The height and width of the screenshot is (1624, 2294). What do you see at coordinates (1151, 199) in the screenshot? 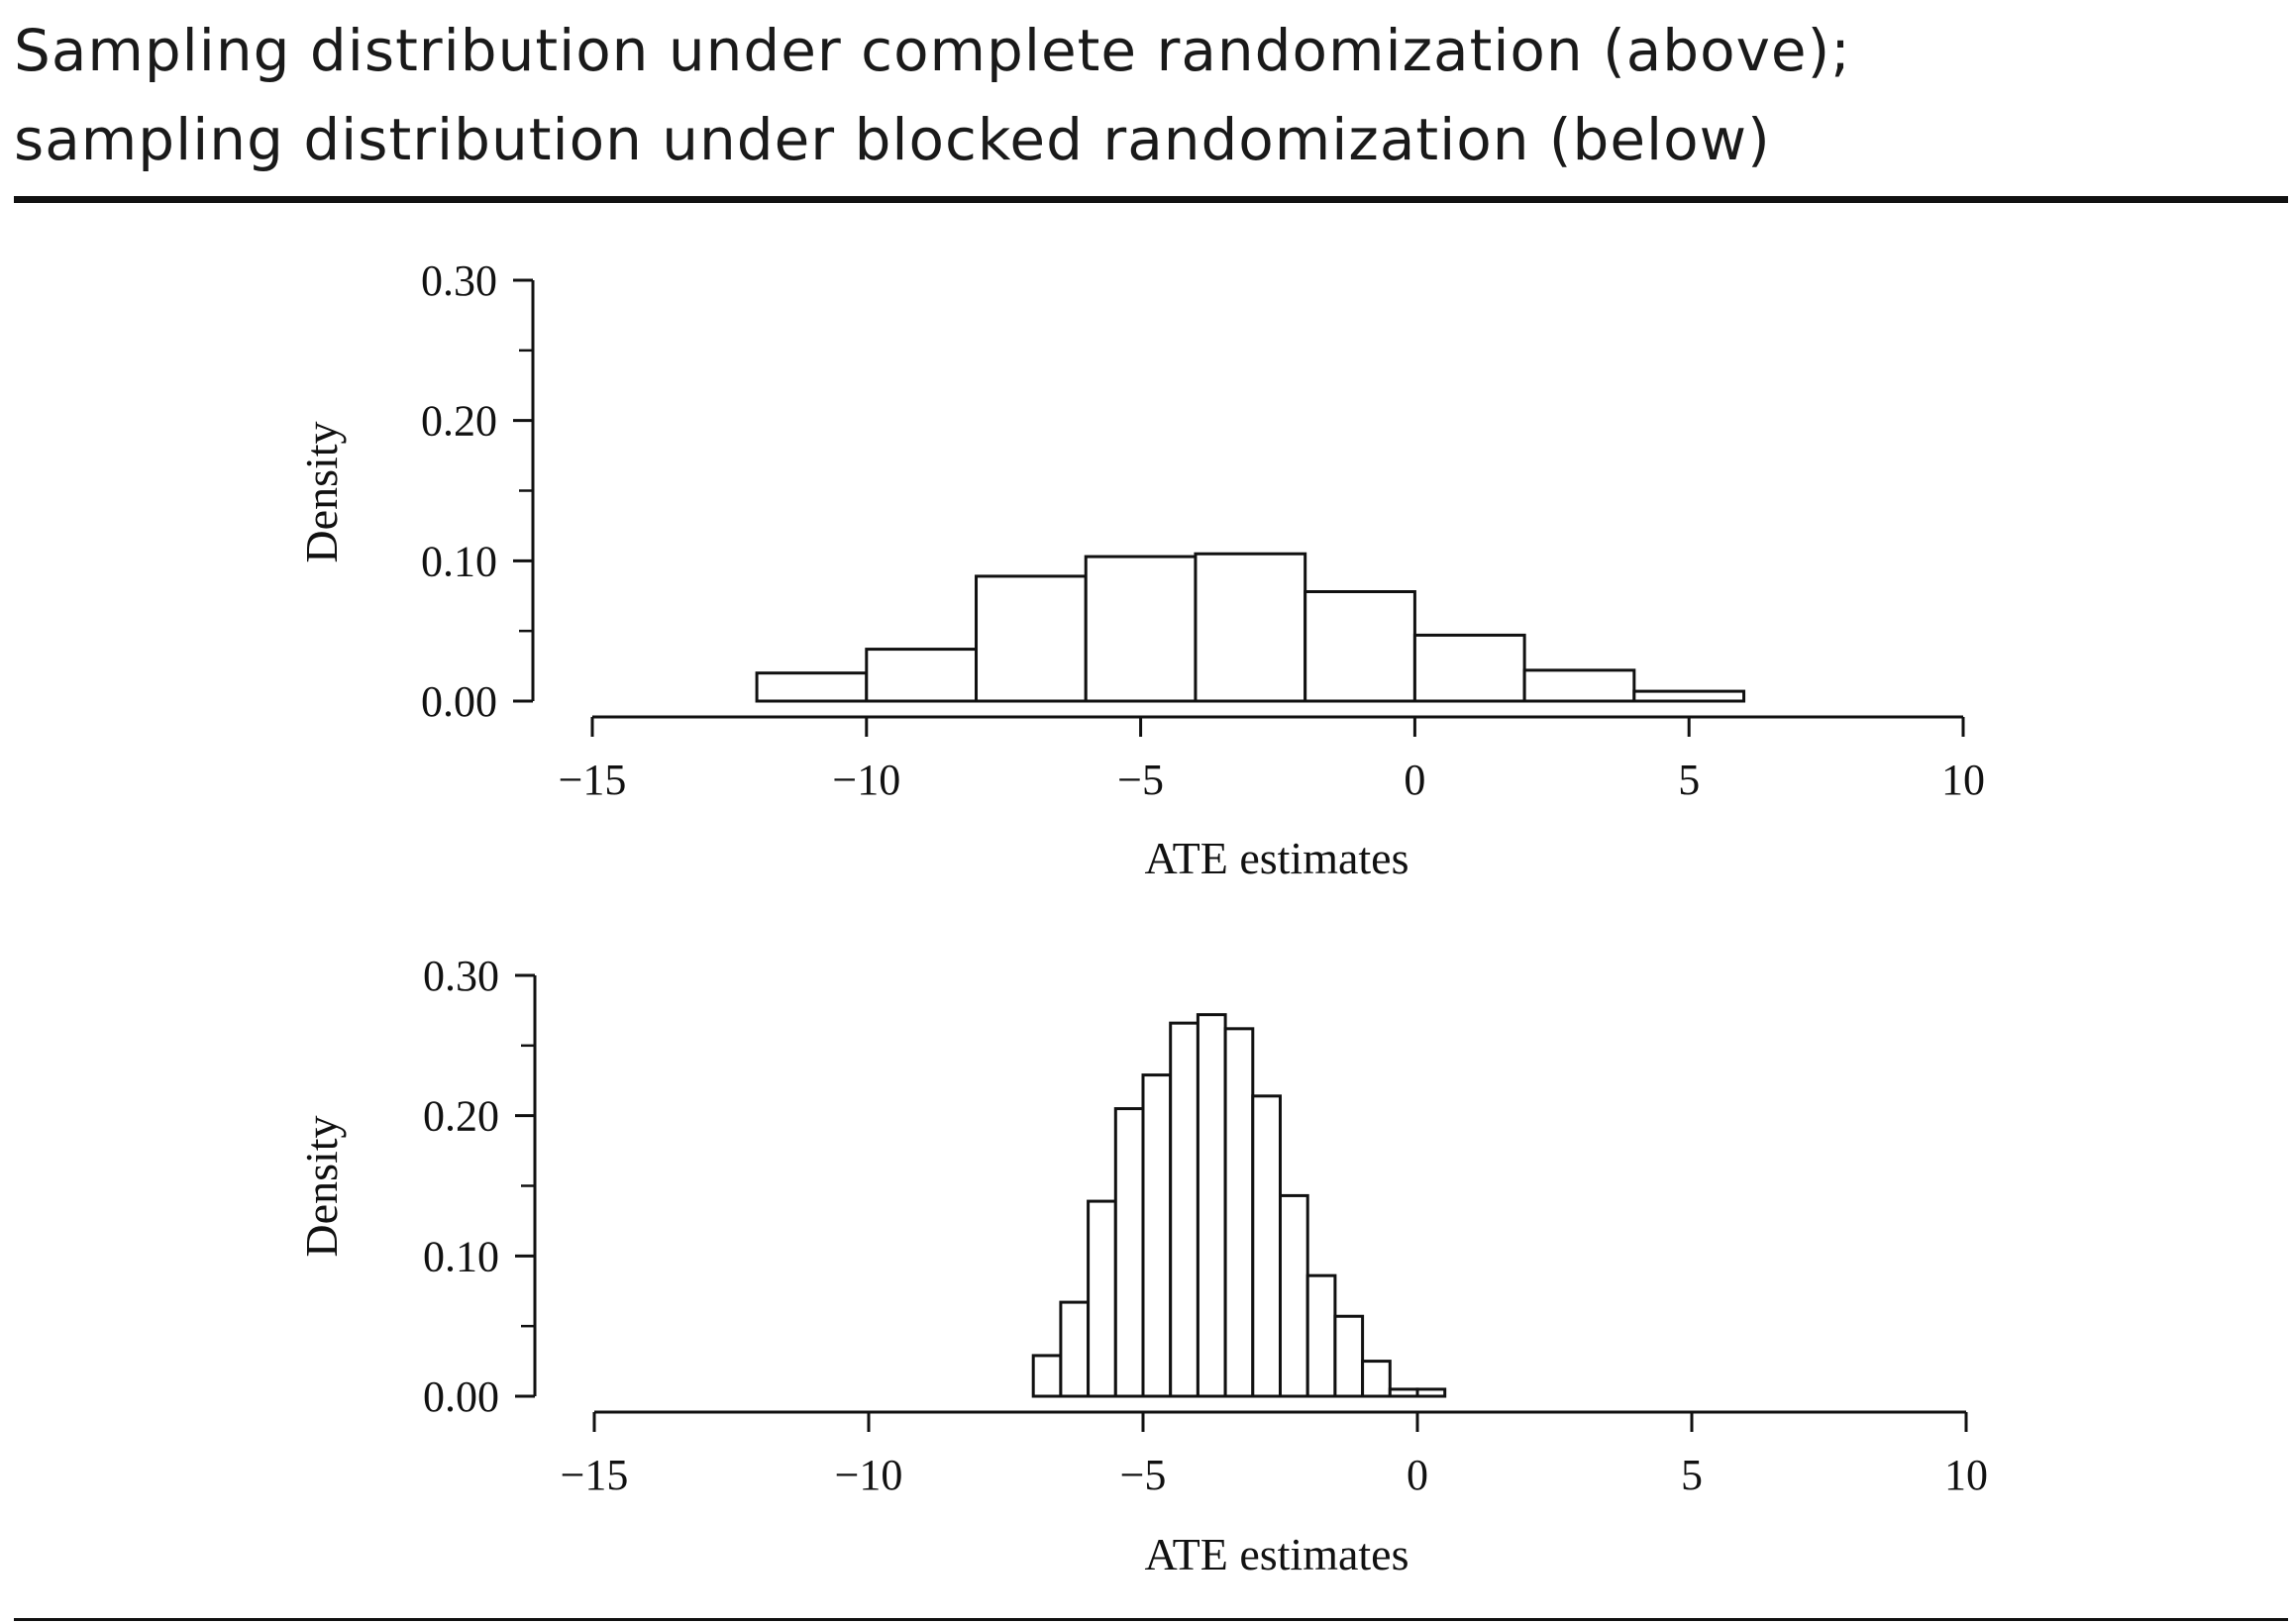
I see `top-rule` at bounding box center [1151, 199].